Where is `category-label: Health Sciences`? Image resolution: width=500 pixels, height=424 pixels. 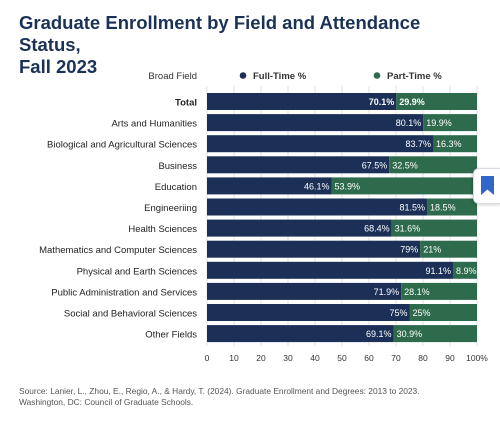
category-label: Health Sciences is located at coordinates (162, 229).